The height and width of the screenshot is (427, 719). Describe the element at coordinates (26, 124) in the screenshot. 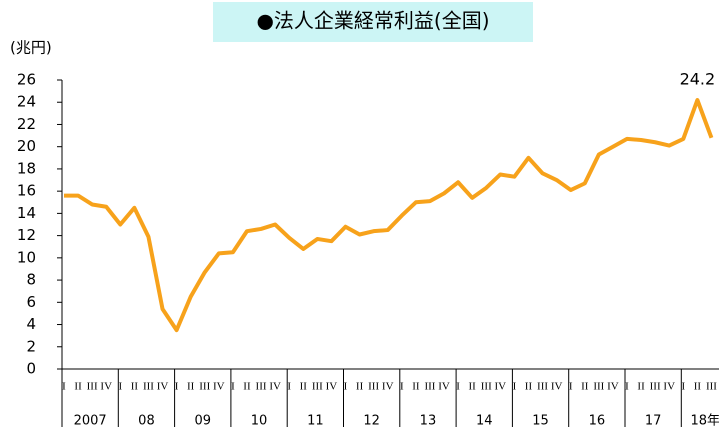

I see `y-tick-label: 22` at that location.